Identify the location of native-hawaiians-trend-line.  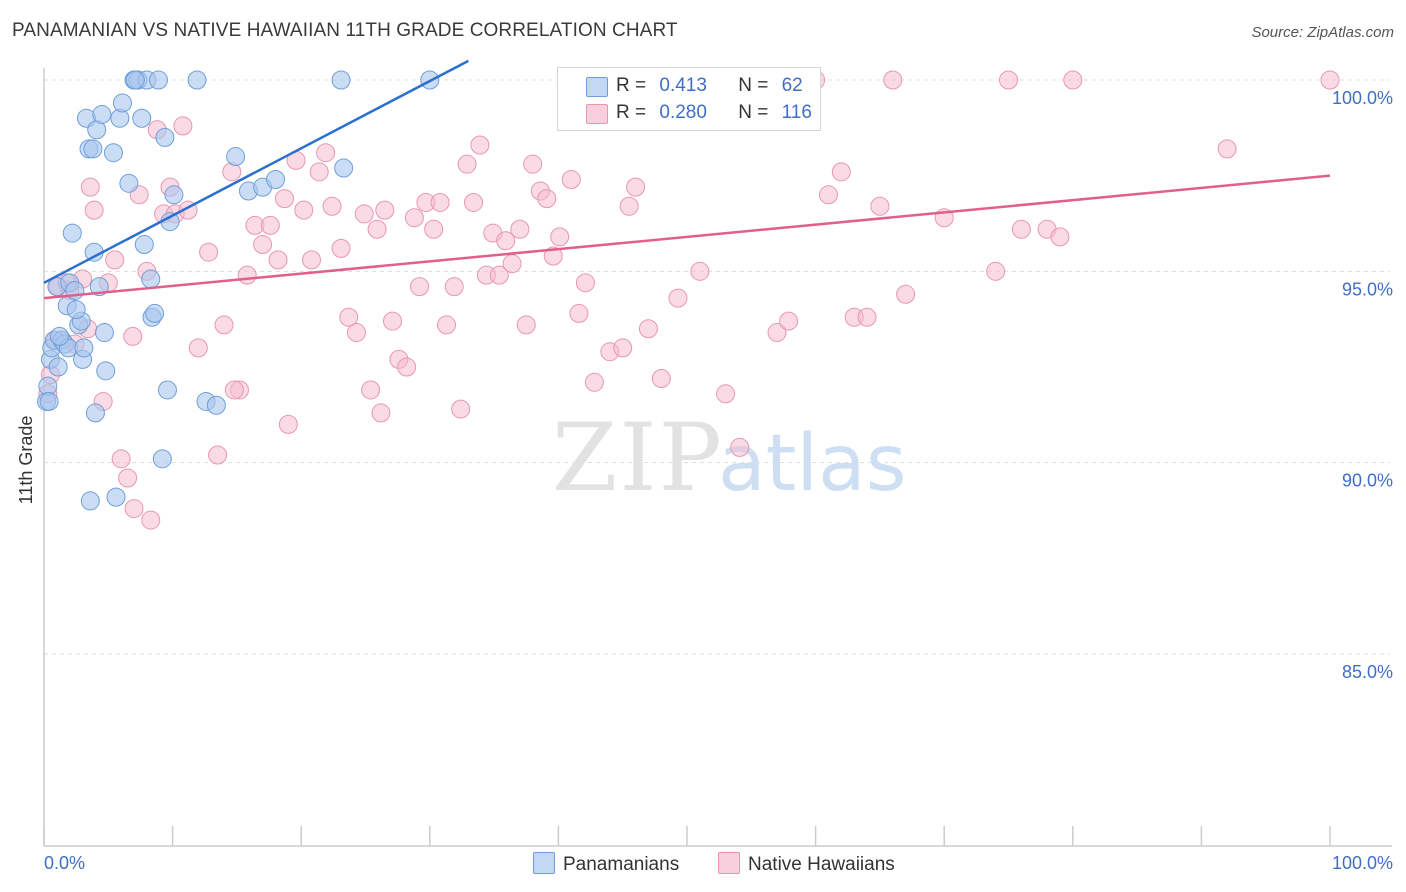
(687, 237).